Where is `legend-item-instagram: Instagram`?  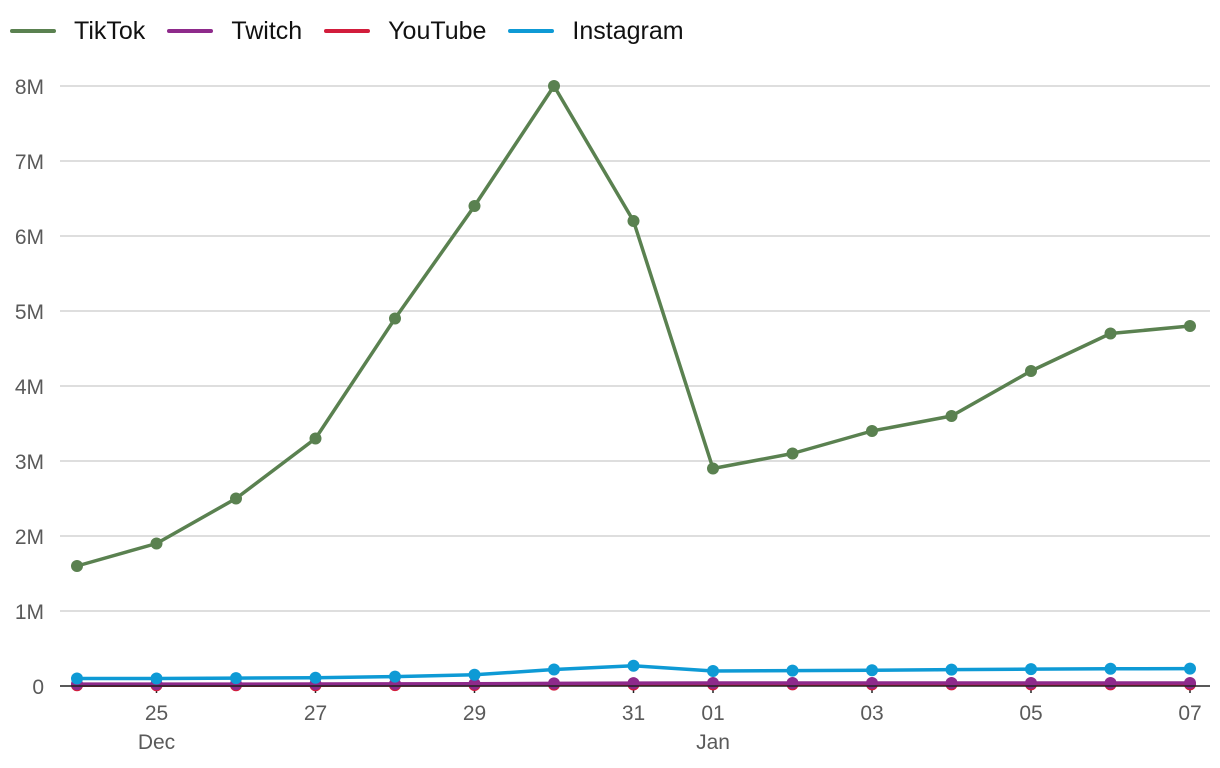
legend-item-instagram: Instagram is located at coordinates (596, 31).